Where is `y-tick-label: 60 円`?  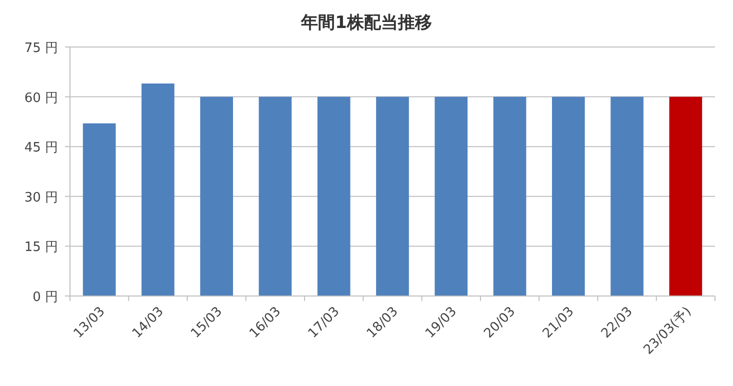
y-tick-label: 60 円 is located at coordinates (41, 98).